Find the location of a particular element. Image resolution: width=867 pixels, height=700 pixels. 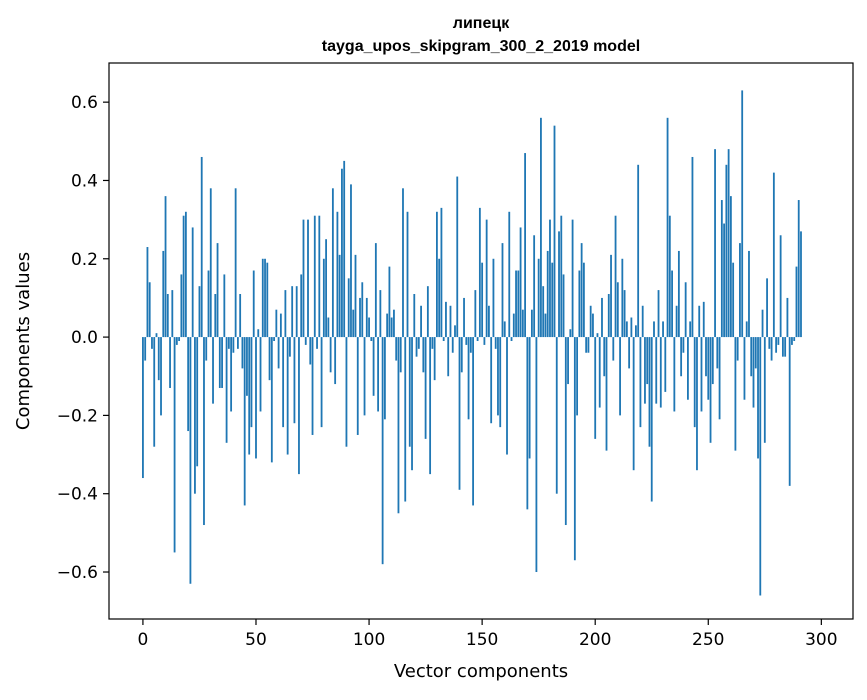

x-tick-label-250: 250 is located at coordinates (708, 640).